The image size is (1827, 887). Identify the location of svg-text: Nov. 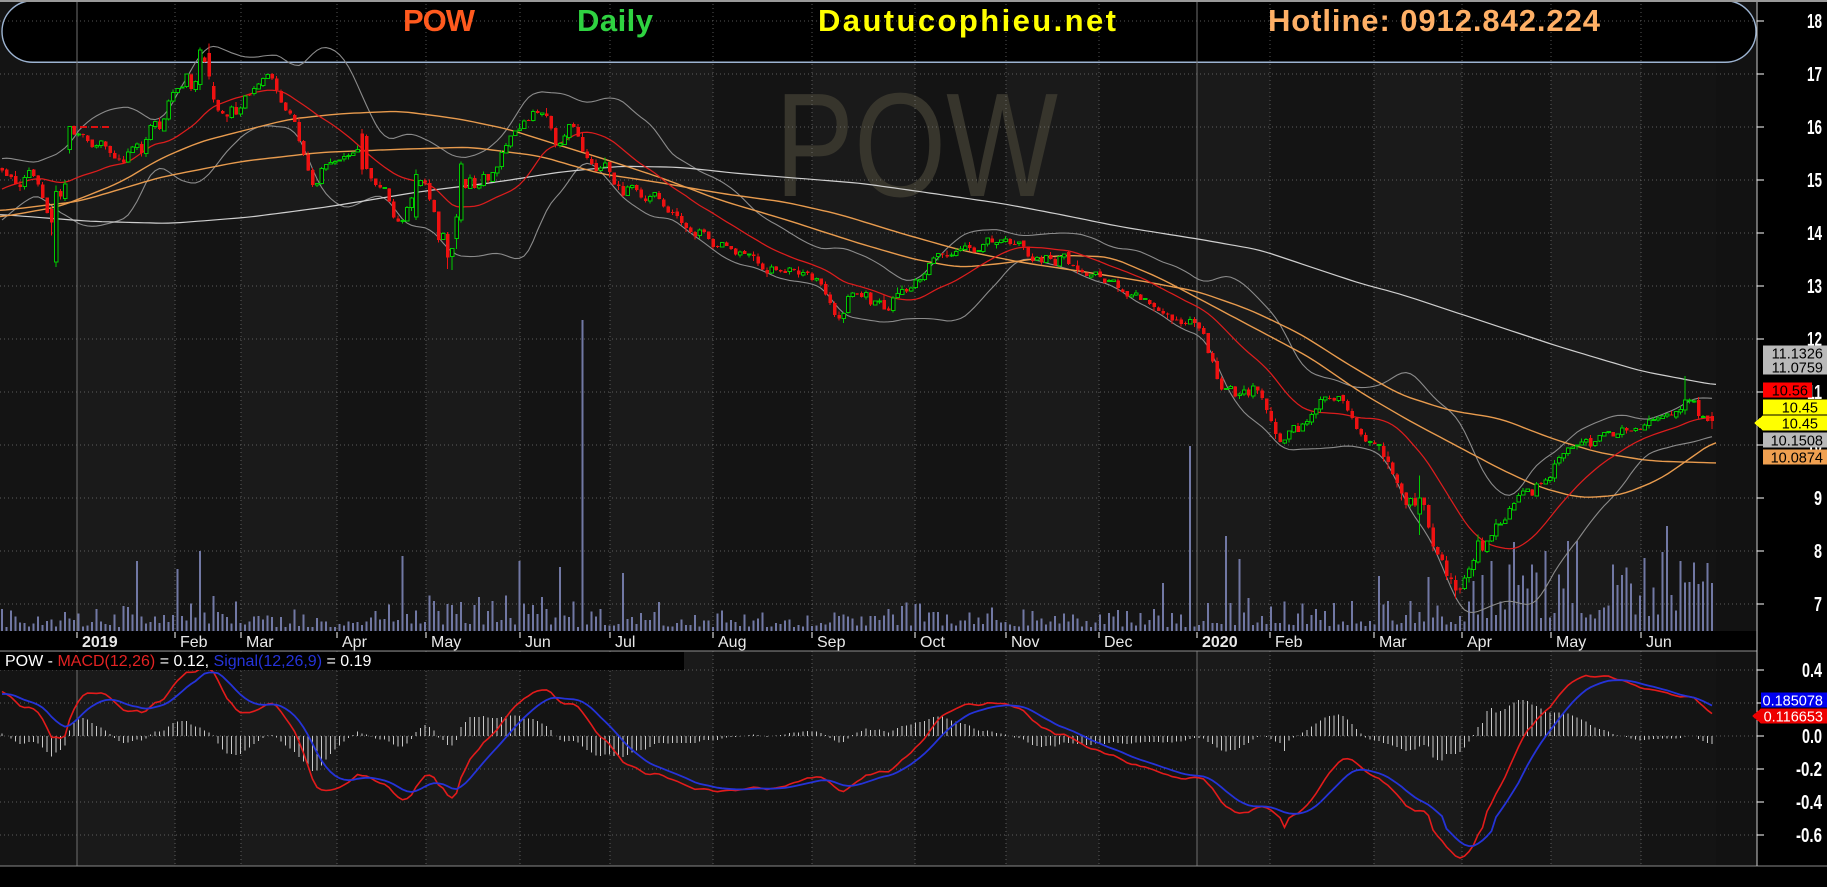
(1025, 642).